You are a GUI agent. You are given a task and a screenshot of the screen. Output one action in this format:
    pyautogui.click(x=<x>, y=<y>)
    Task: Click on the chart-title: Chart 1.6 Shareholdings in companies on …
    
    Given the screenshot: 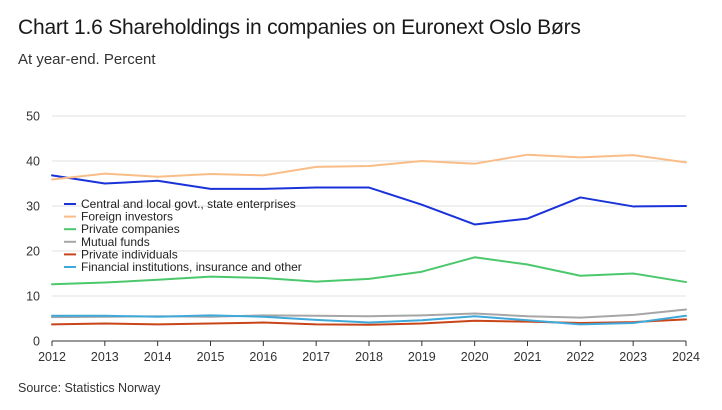 What is the action you would take?
    pyautogui.click(x=299, y=27)
    